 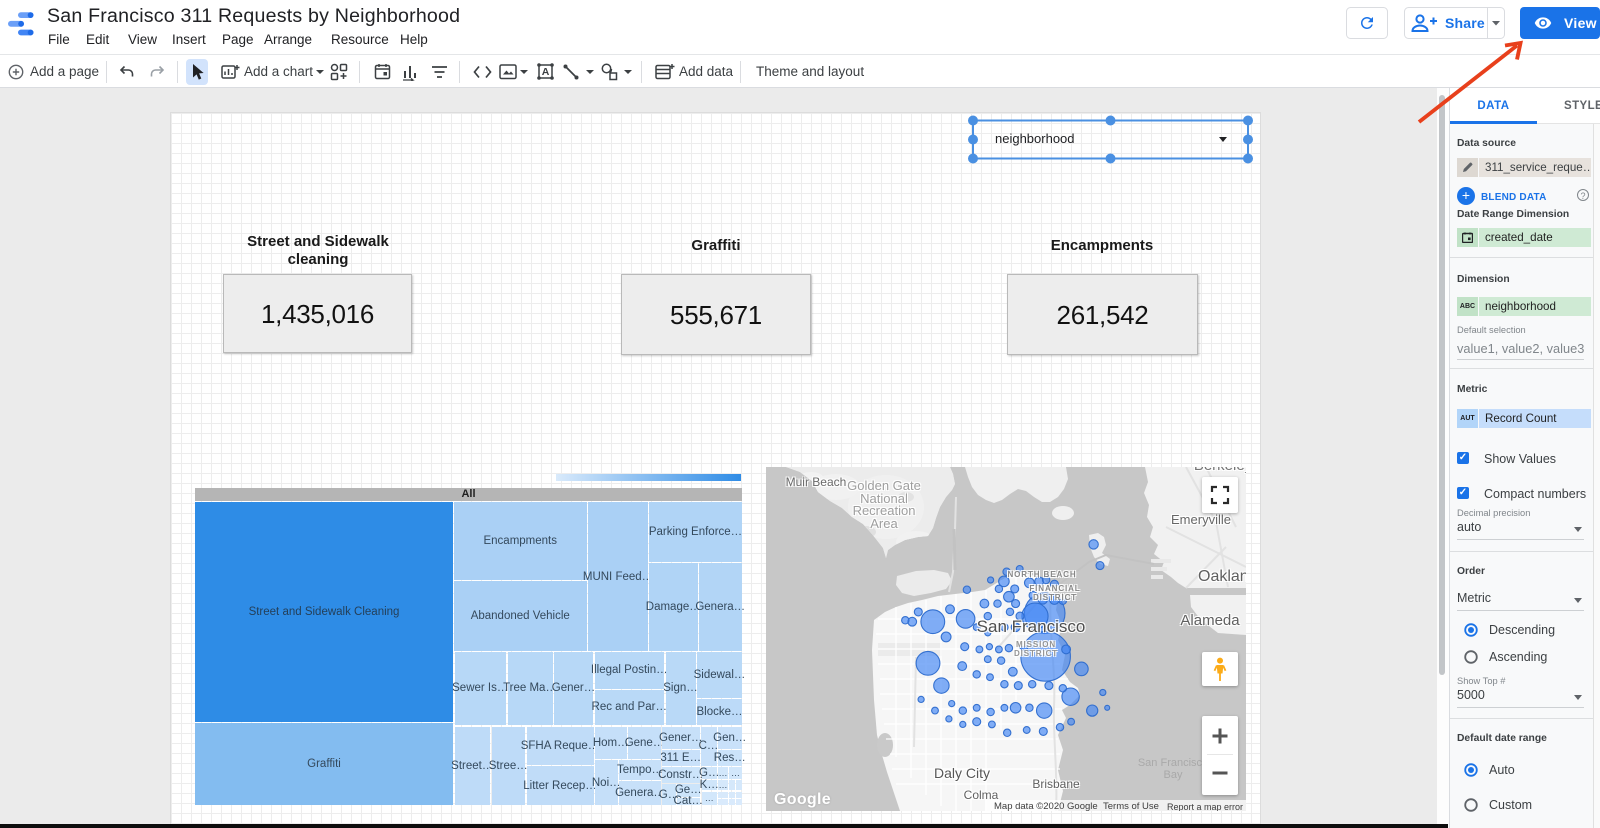 What do you see at coordinates (546, 72) in the screenshot?
I see `svg-text: A` at bounding box center [546, 72].